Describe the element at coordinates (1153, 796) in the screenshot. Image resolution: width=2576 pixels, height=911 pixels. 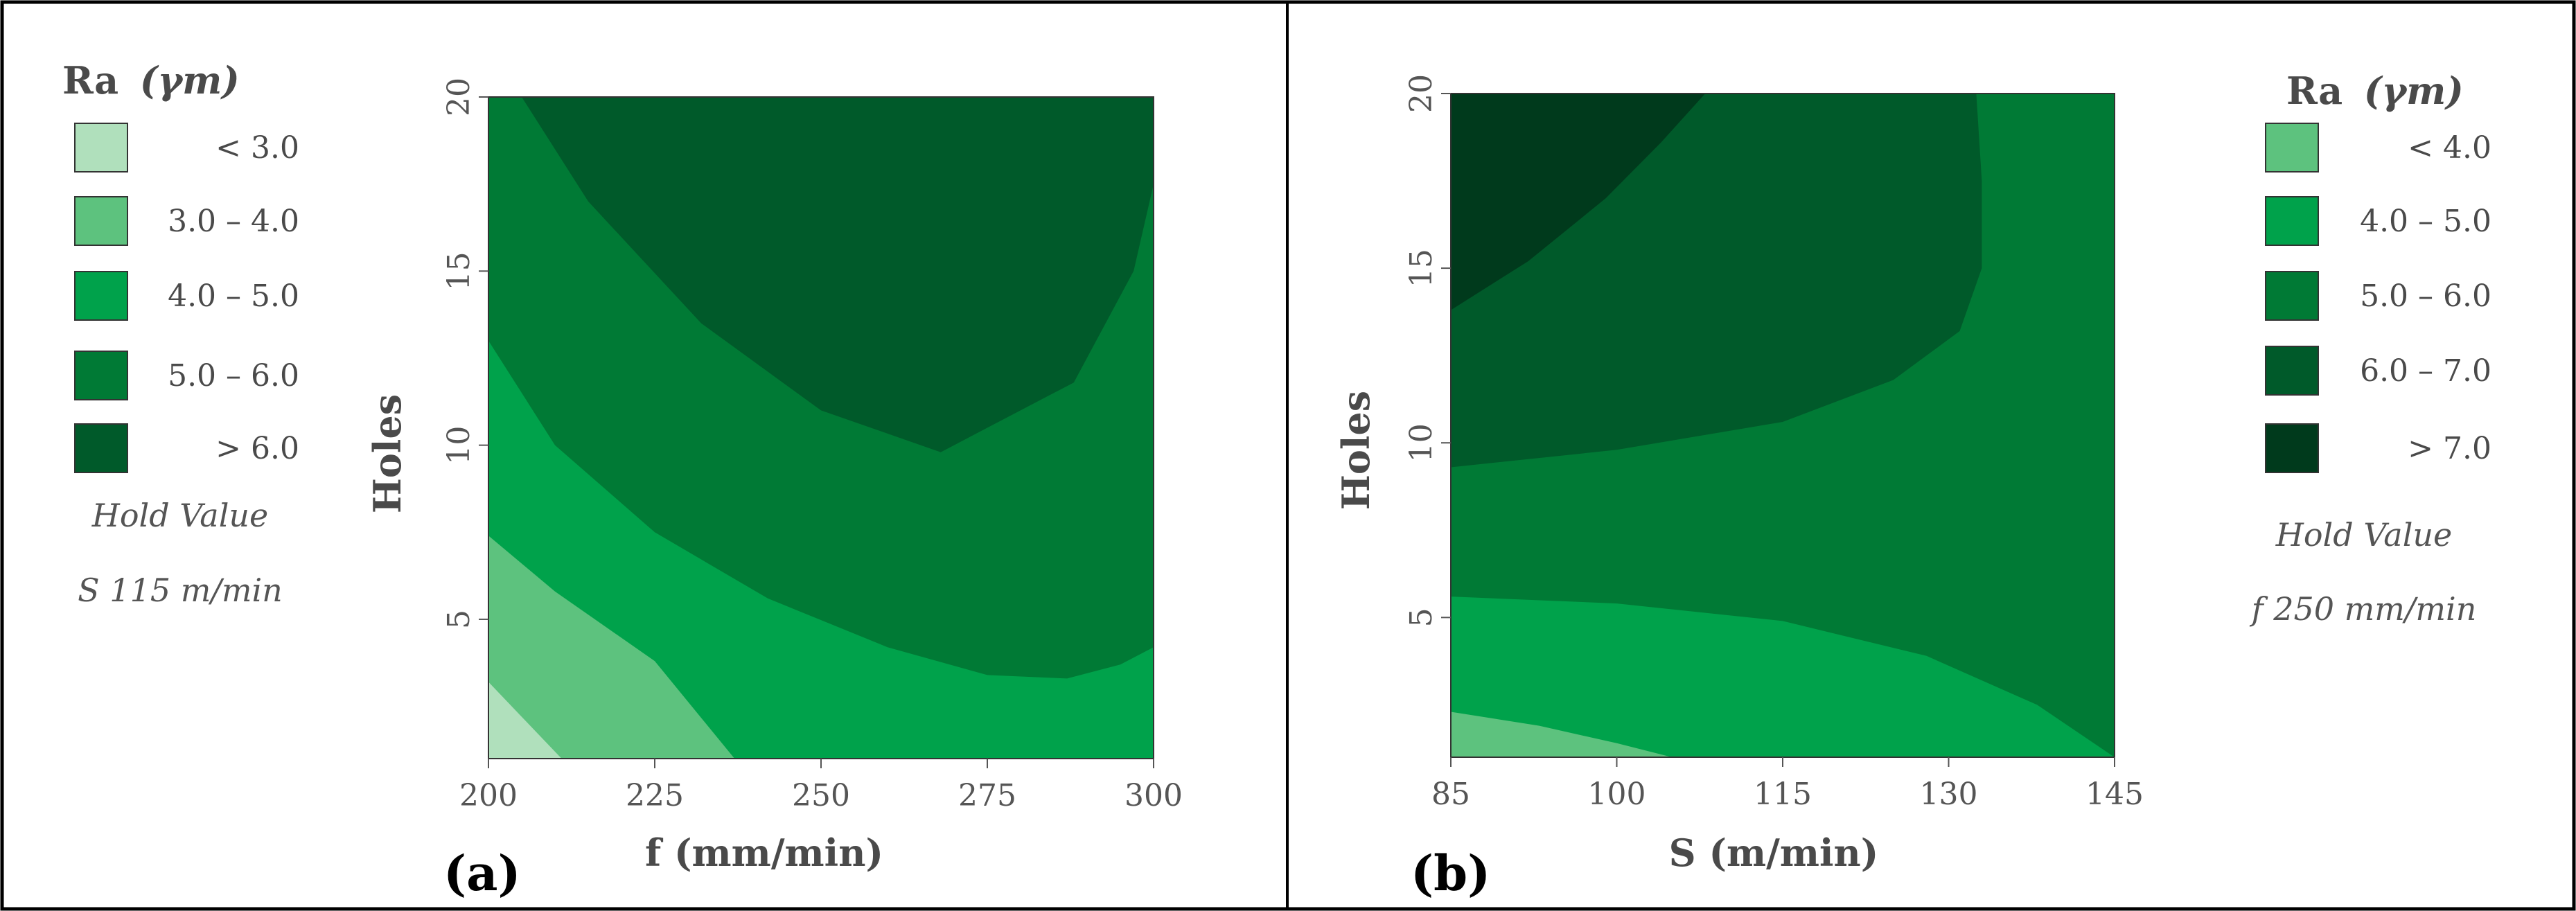
I see `x-tick-label-a-4: 300` at that location.